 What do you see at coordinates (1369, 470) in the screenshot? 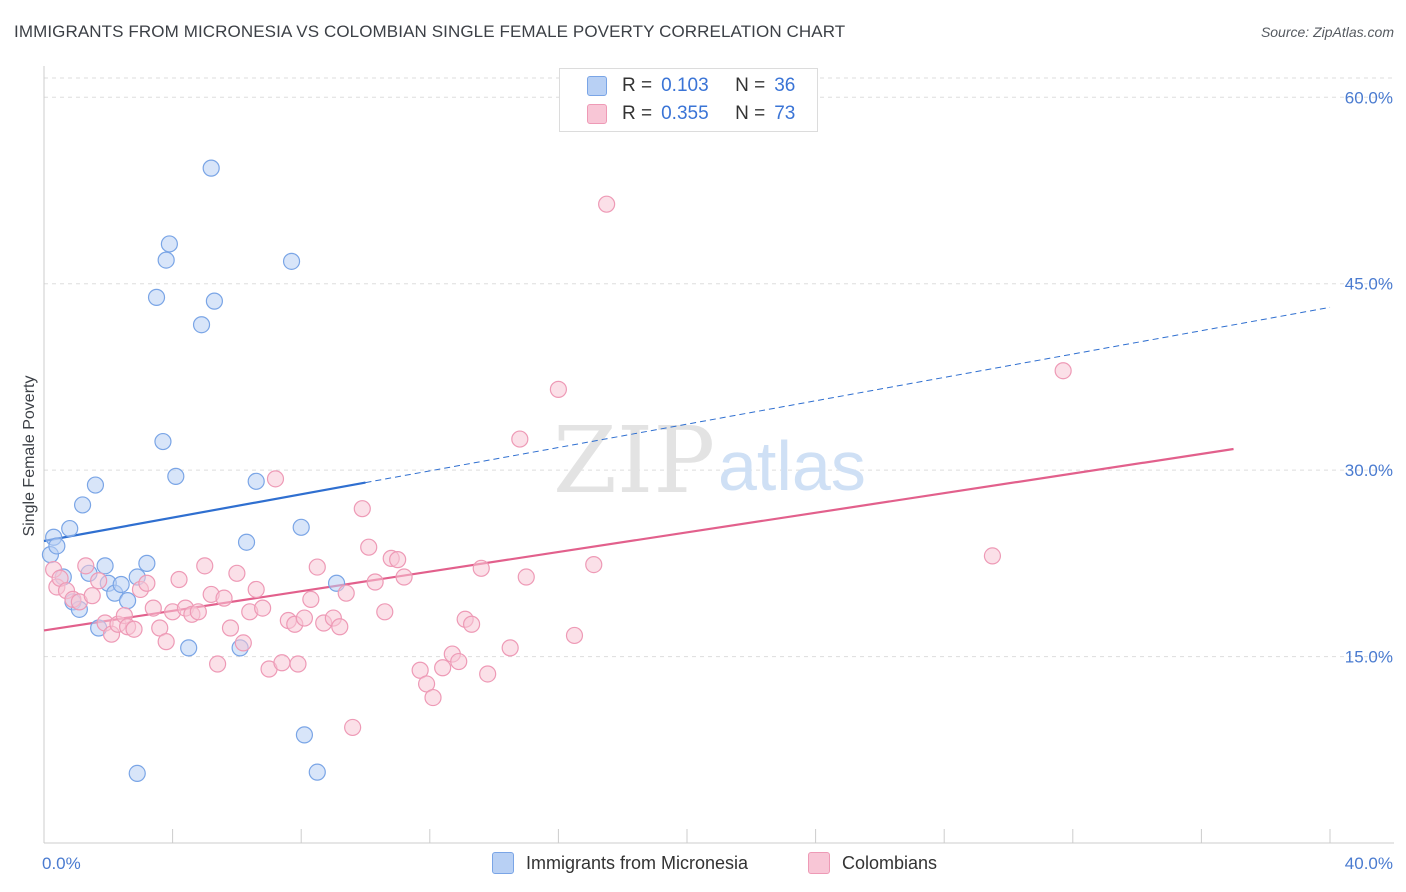
I see `y-tick-label: 30.0%` at bounding box center [1369, 470].